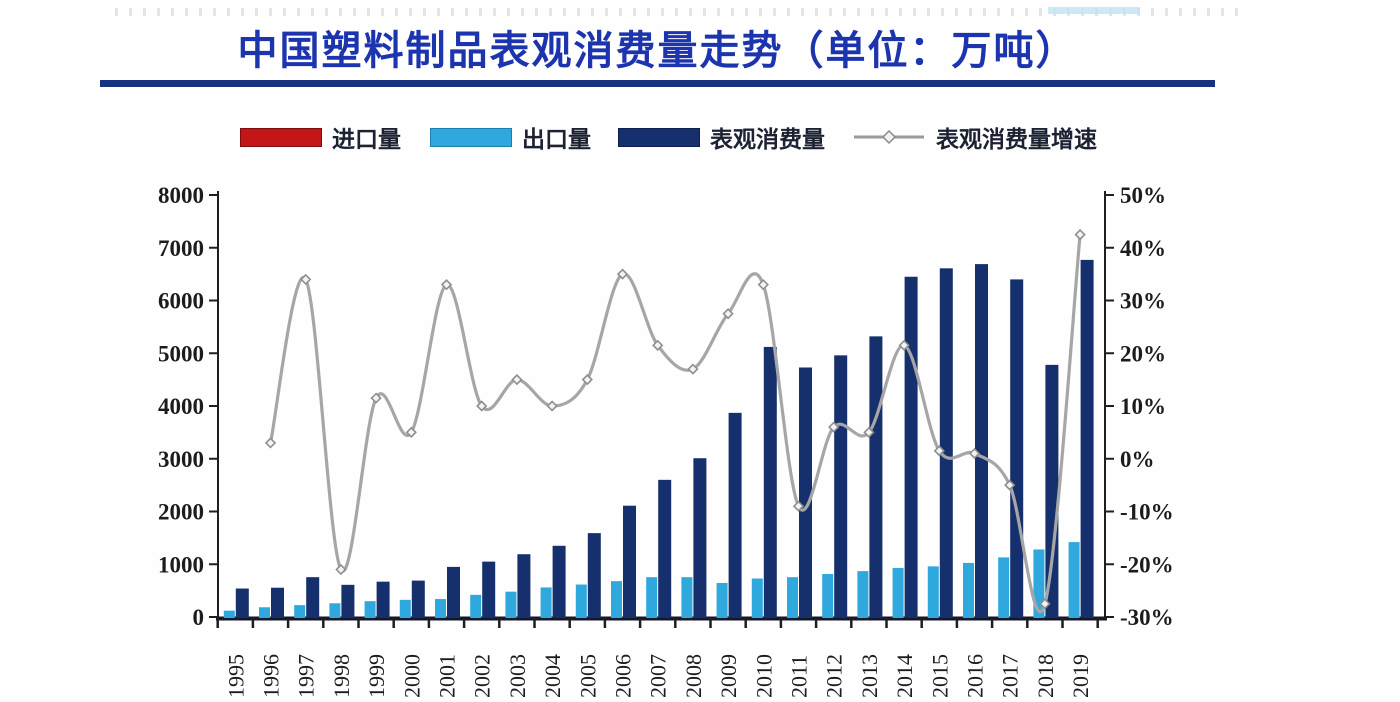 This screenshot has height=702, width=1400. Describe the element at coordinates (981, 441) in the screenshot. I see `bar-consumption-2016` at that location.